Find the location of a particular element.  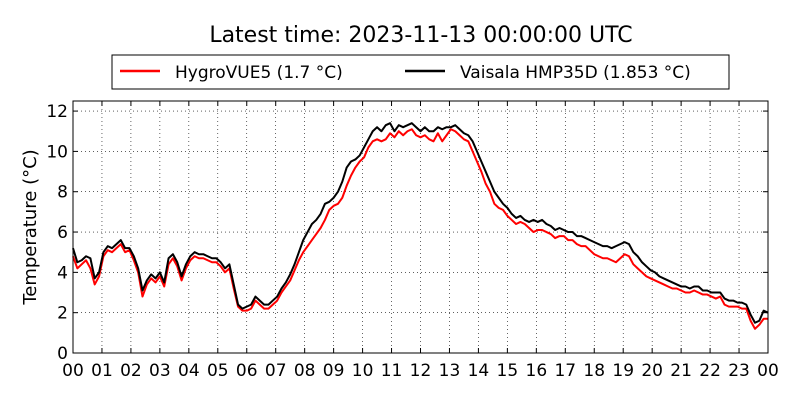

y-tick-label: 12 is located at coordinates (57, 112).